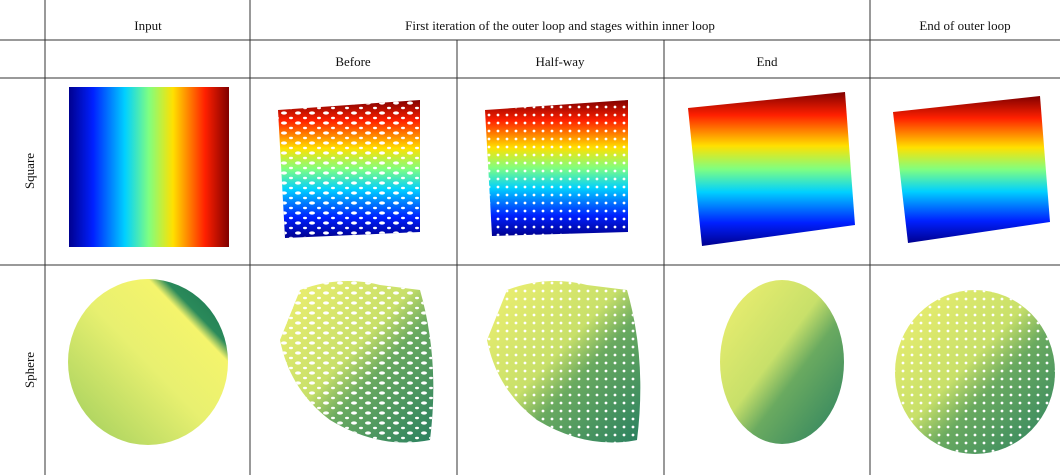 This screenshot has width=1060, height=475. What do you see at coordinates (29, 171) in the screenshot?
I see `row-label: Square` at bounding box center [29, 171].